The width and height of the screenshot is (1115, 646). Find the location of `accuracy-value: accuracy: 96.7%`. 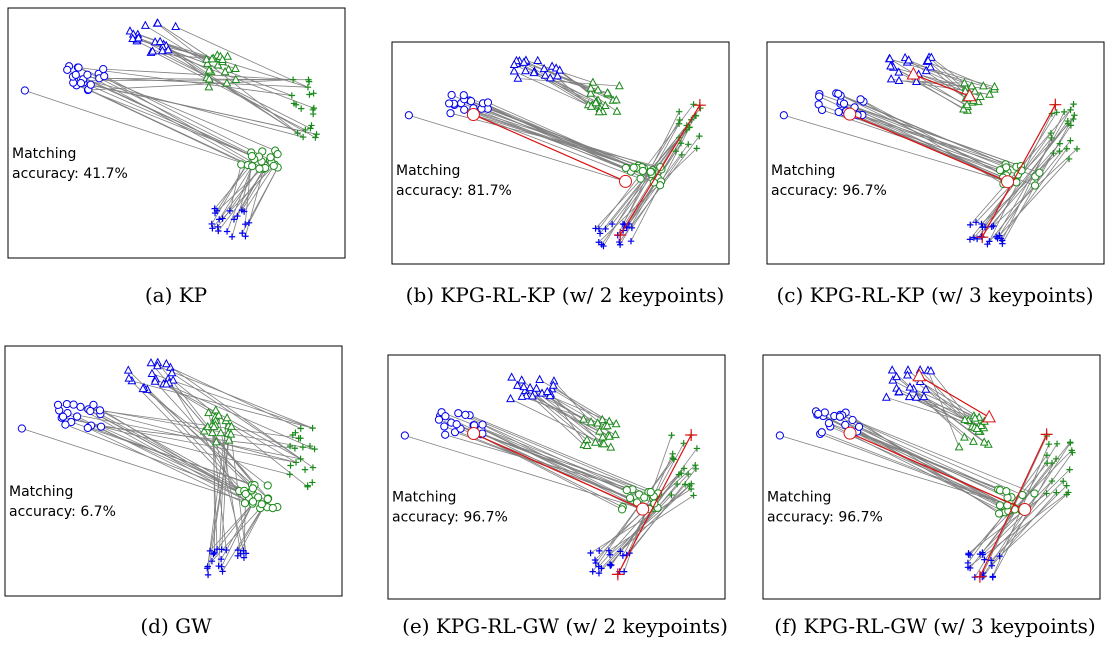

accuracy-value: accuracy: 96.7% is located at coordinates (825, 517).